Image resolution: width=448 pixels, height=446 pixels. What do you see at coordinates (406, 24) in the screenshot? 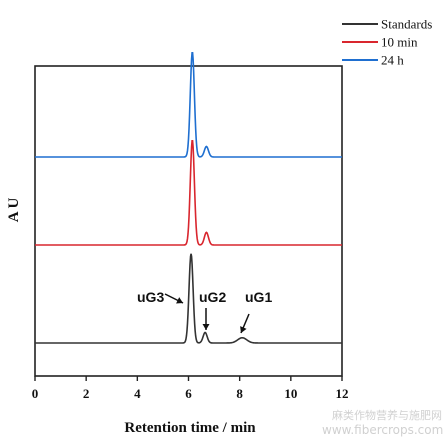
I see `legend-label: Standards` at bounding box center [406, 24].